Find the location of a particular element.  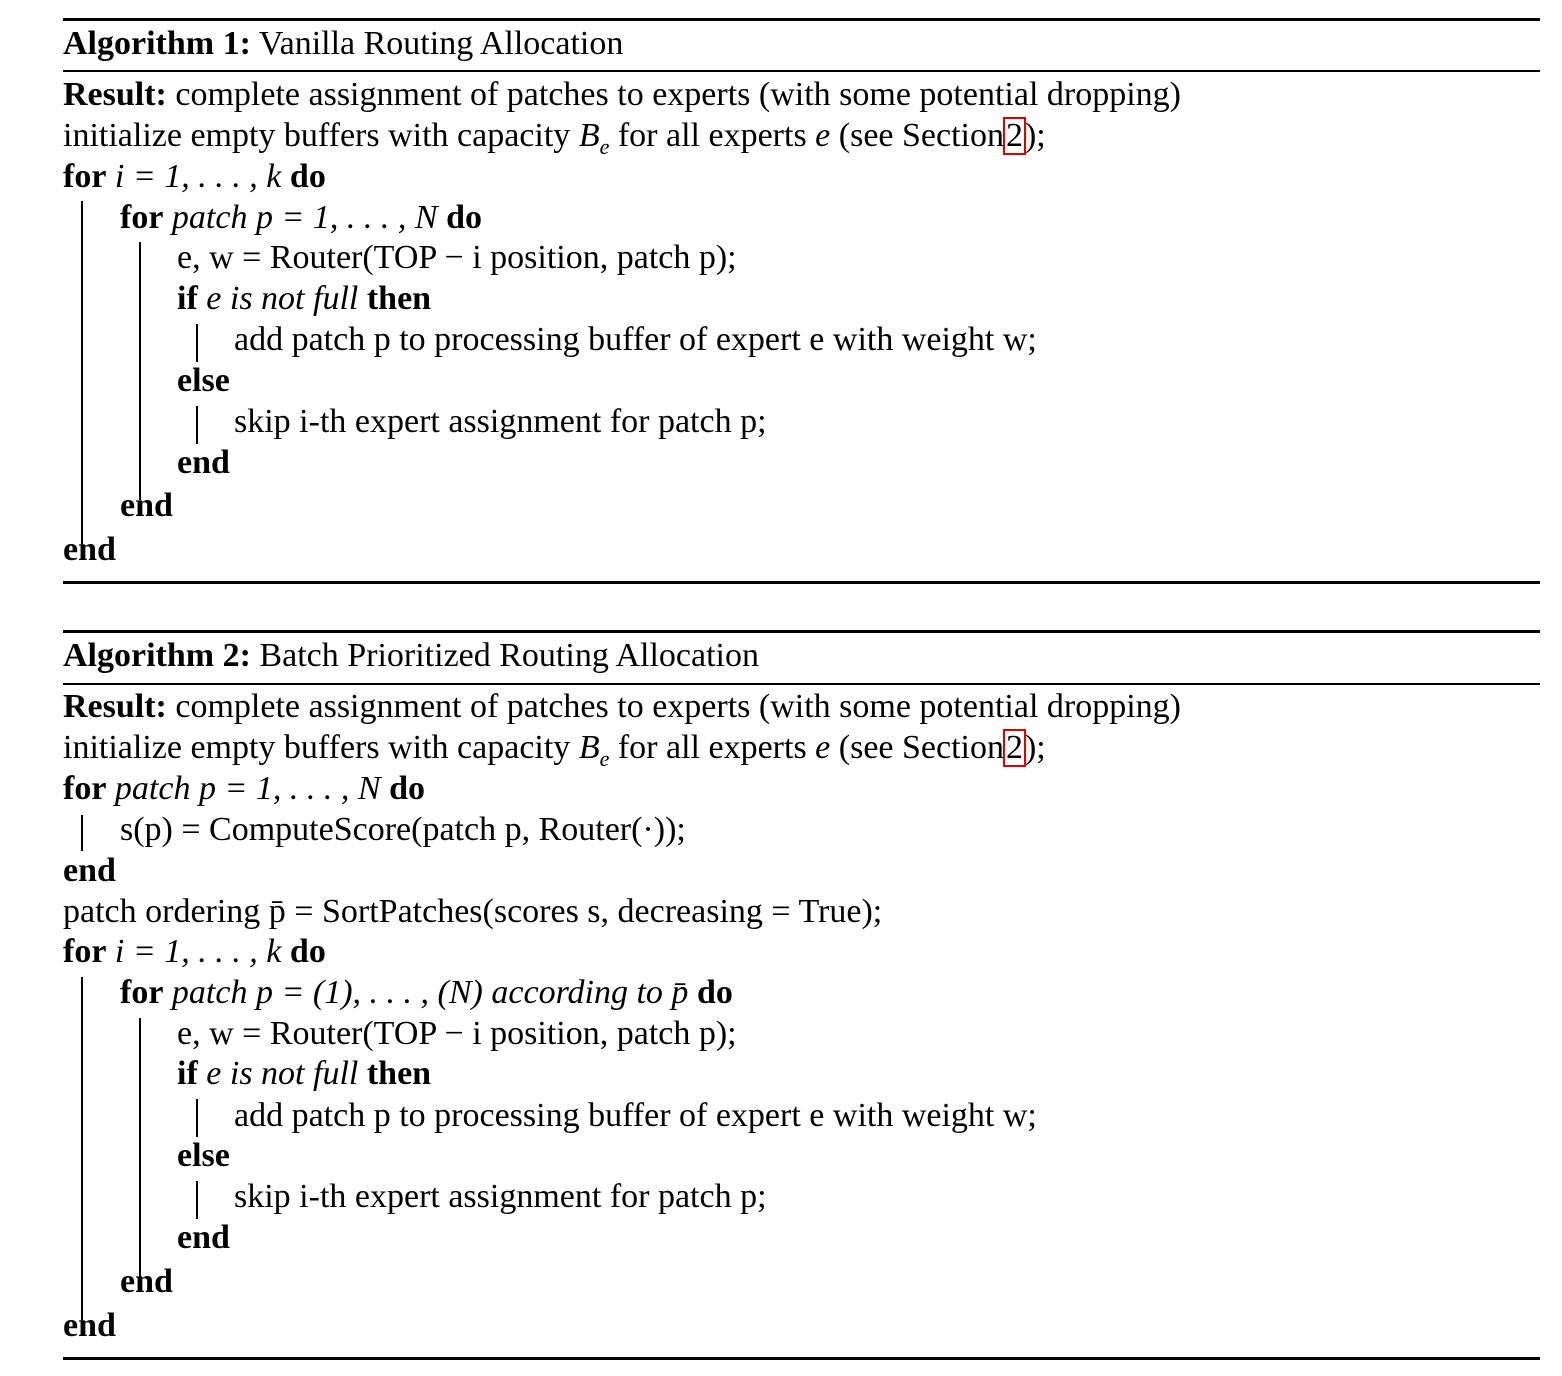

score-loop-bar is located at coordinates (82, 833).